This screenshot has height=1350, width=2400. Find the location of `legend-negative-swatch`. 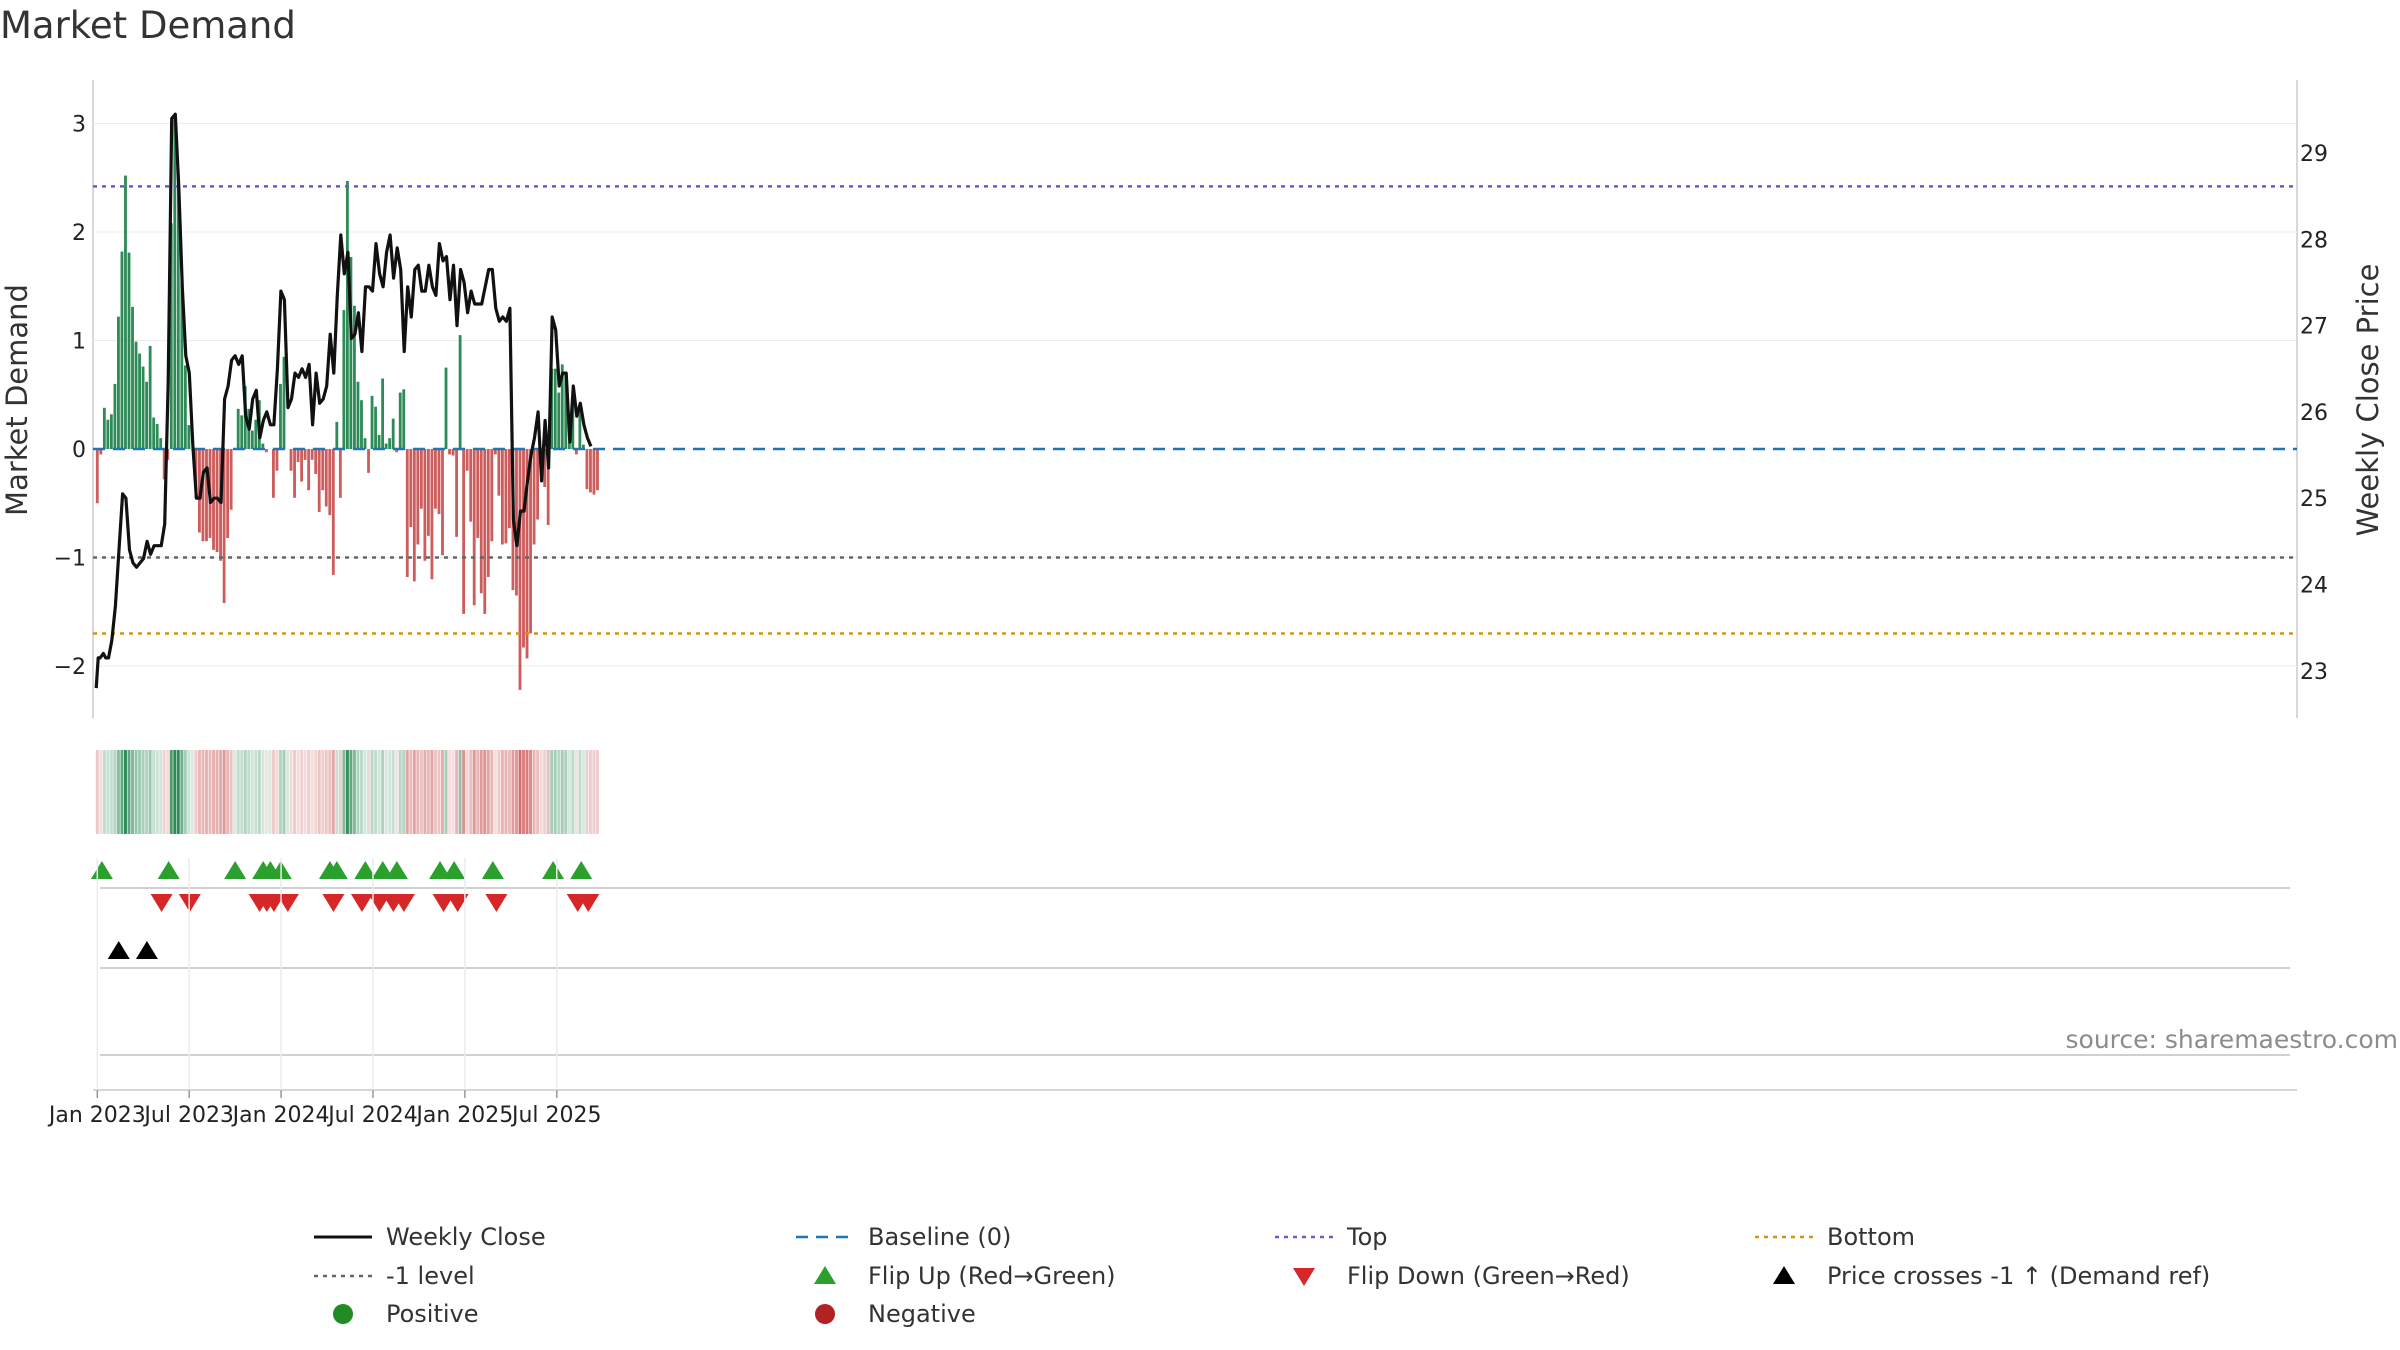

legend-negative-swatch is located at coordinates (825, 1314).